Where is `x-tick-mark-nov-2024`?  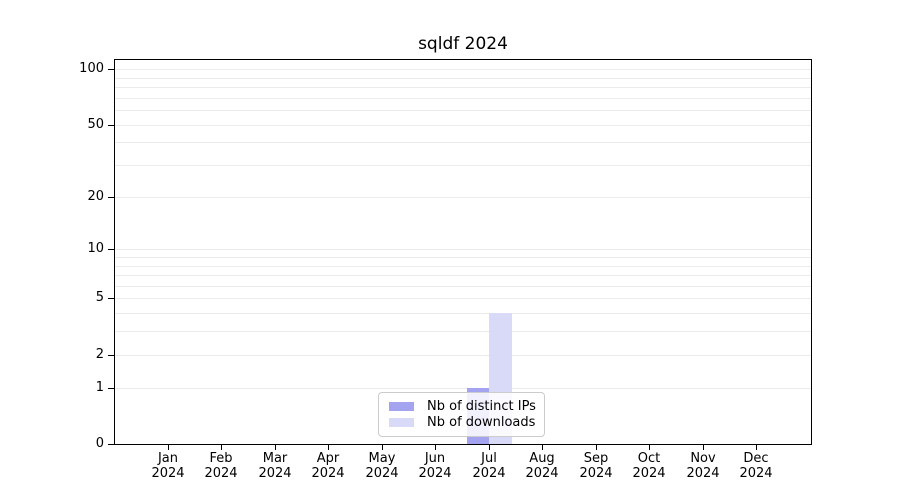 x-tick-mark-nov-2024 is located at coordinates (703, 447).